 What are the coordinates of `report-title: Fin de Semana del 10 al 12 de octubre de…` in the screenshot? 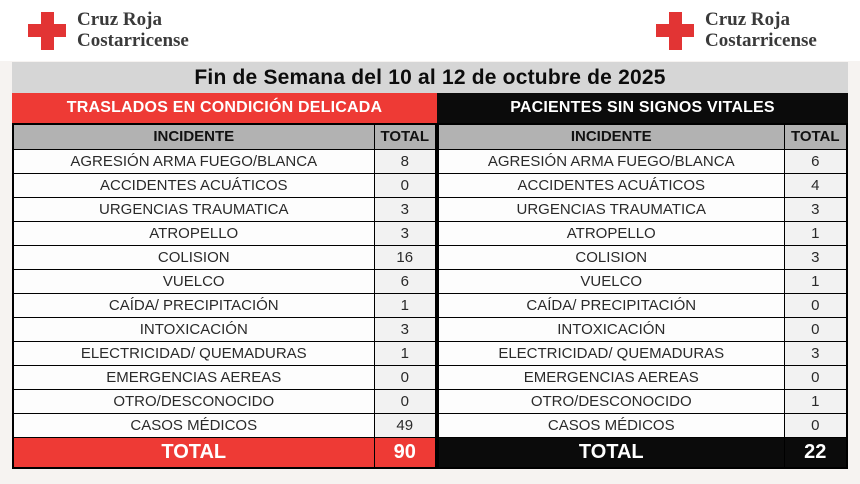 It's located at (430, 77).